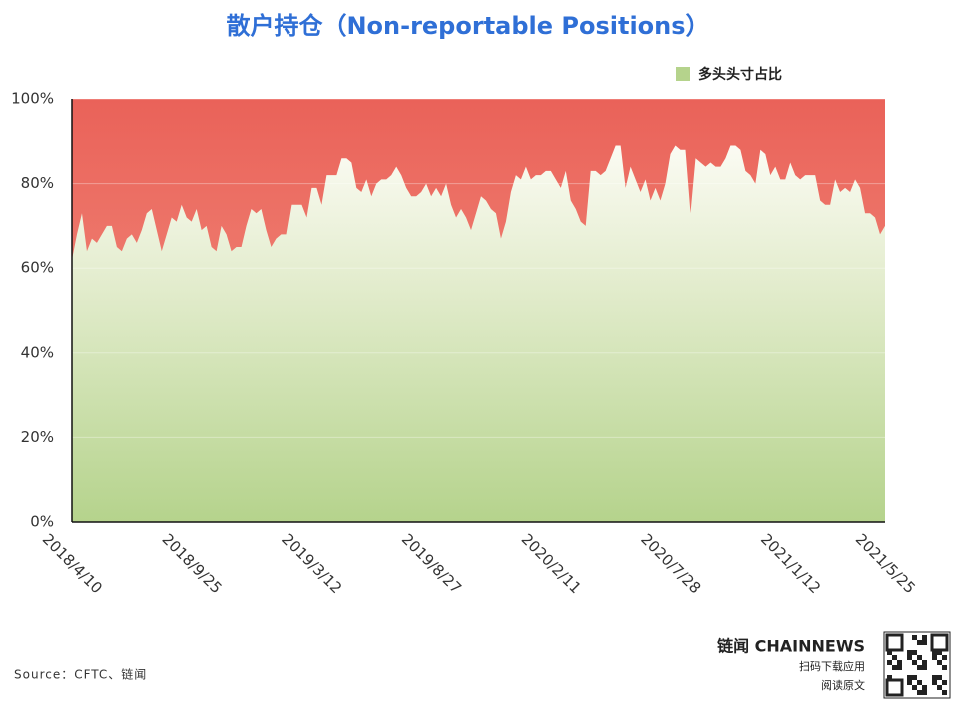  I want to click on x-tick-label: 2019/8/27, so click(431, 563).